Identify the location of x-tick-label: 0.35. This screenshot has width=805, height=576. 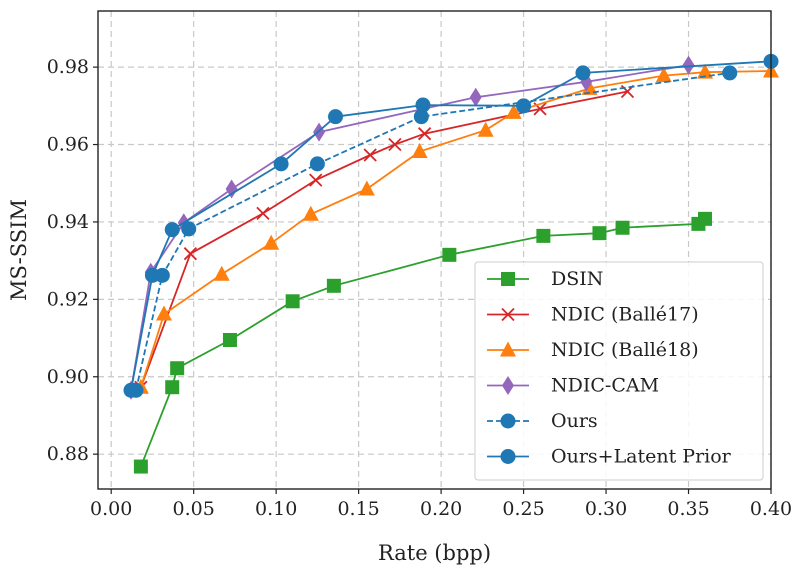
(688, 509).